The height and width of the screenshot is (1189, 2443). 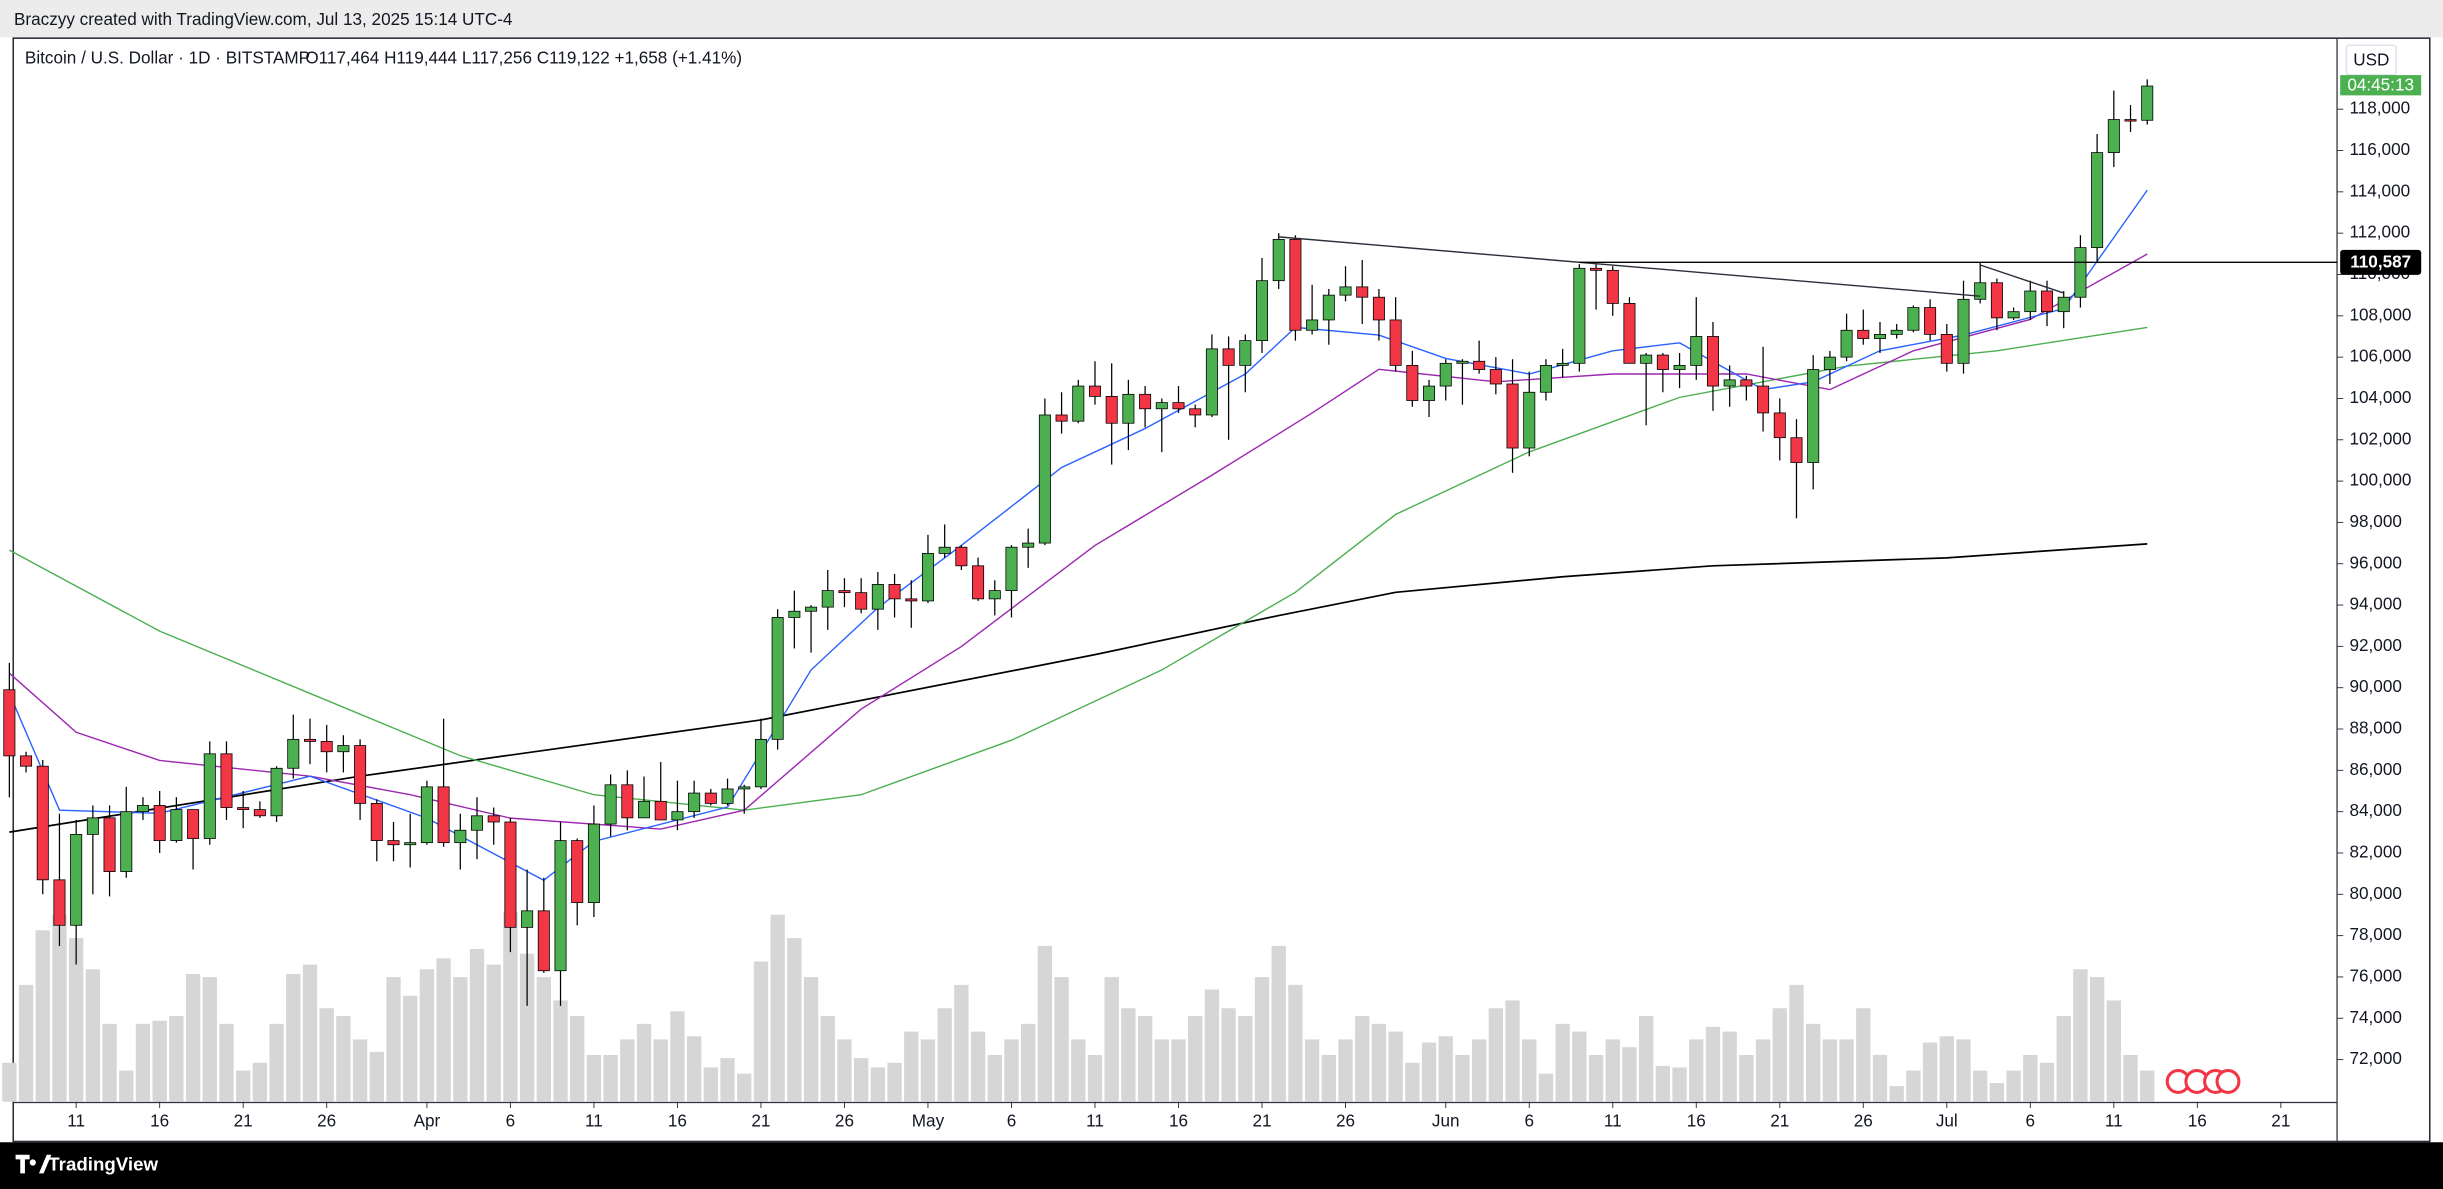 What do you see at coordinates (2376, 852) in the screenshot?
I see `y-tick-label: 82,000` at bounding box center [2376, 852].